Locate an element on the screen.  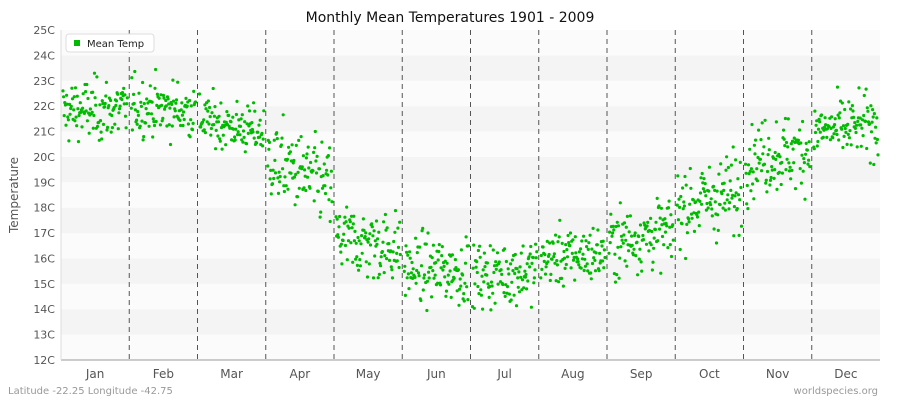
footer-source: worldspecies.org is located at coordinates (836, 391).